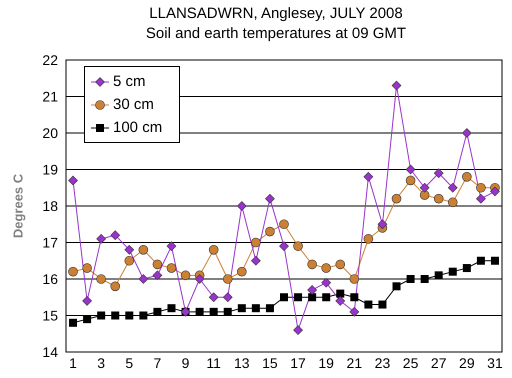  Describe the element at coordinates (298, 362) in the screenshot. I see `x-tick-label: 17` at that location.